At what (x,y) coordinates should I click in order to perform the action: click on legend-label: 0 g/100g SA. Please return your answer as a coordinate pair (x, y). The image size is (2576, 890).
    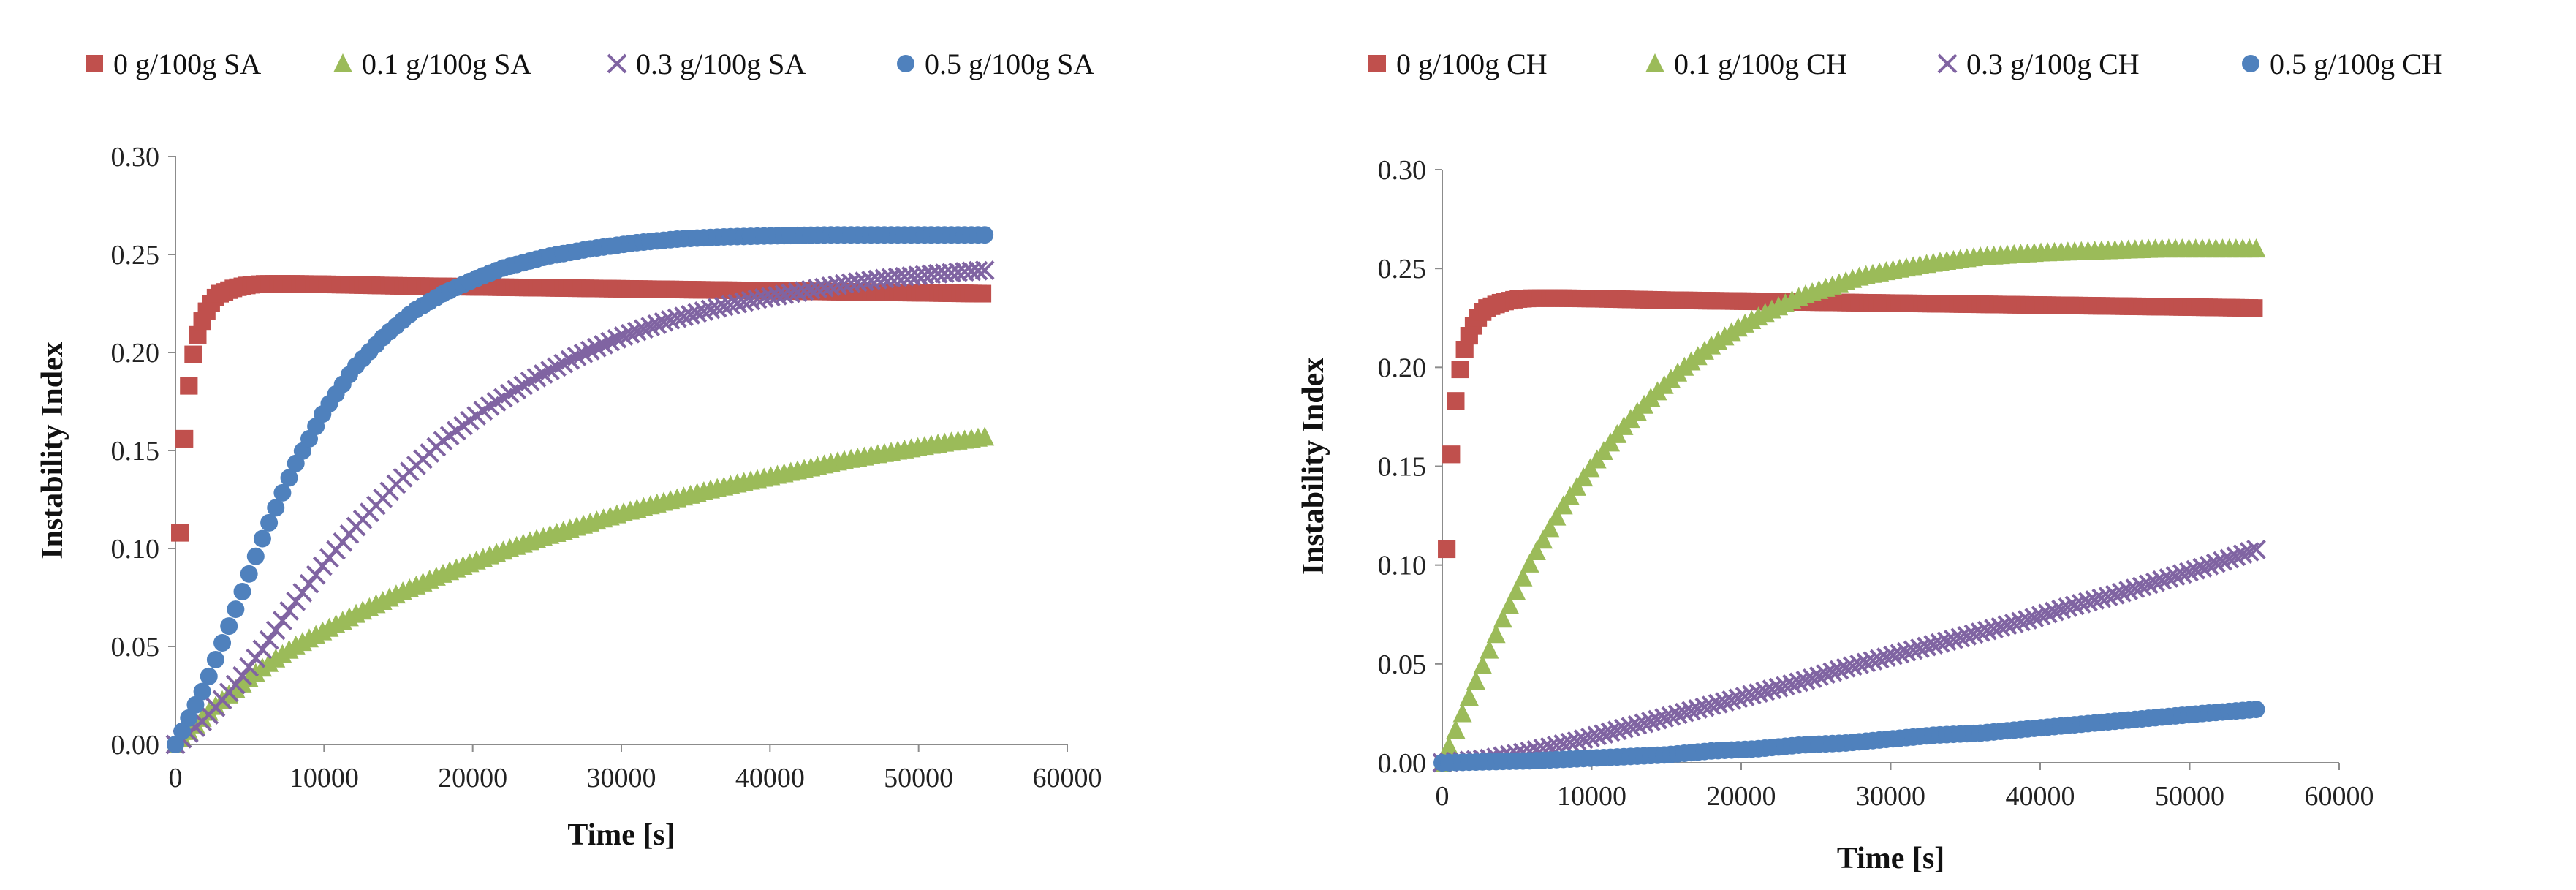
    Looking at the image, I should click on (187, 64).